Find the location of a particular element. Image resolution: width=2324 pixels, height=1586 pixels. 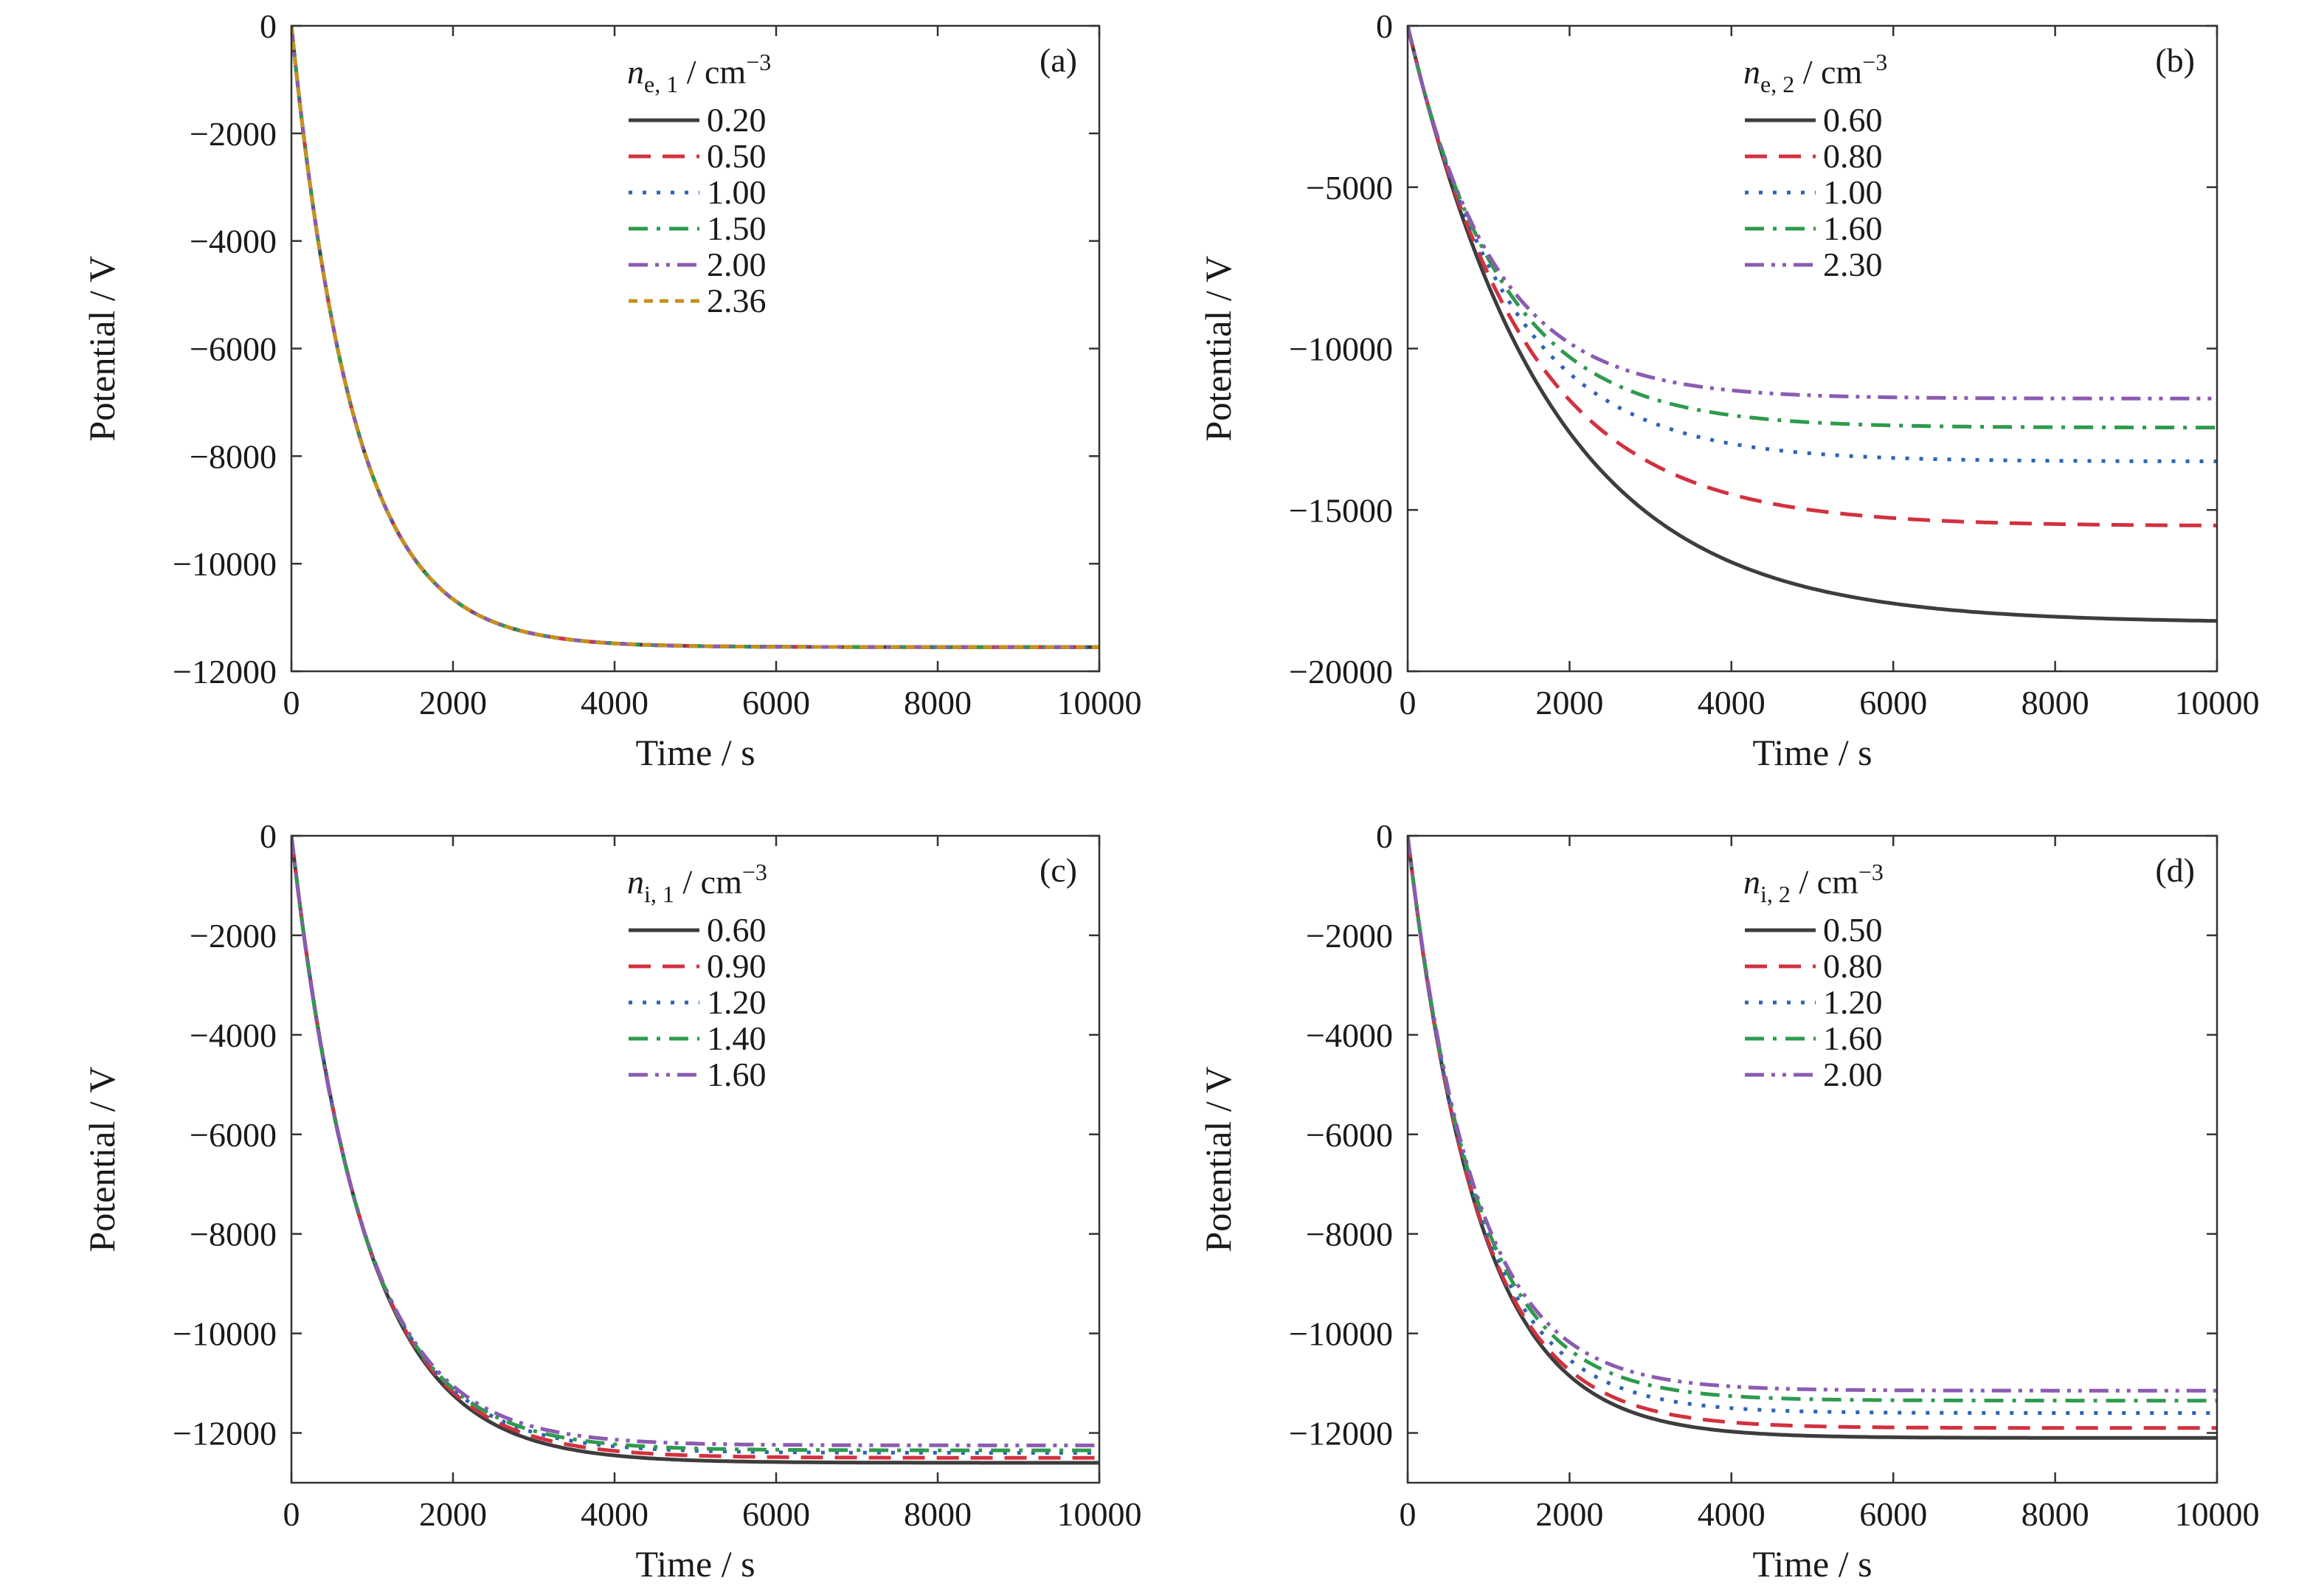

legend-label: 1.40 is located at coordinates (737, 1038).